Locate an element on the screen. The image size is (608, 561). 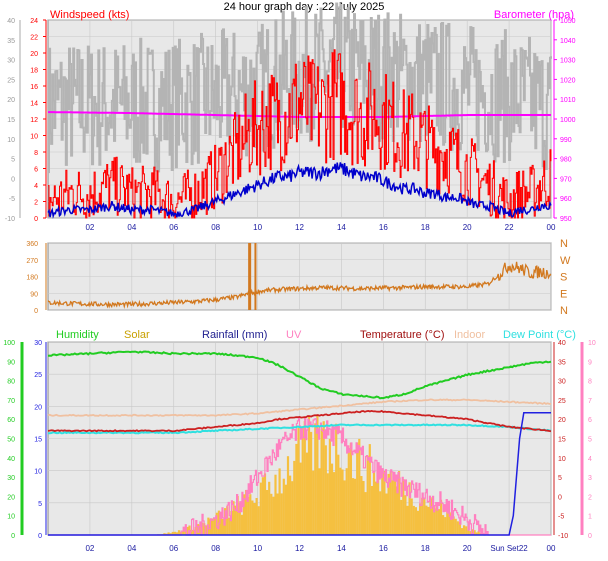
rain-axis-tick: 20 is located at coordinates (38, 407).